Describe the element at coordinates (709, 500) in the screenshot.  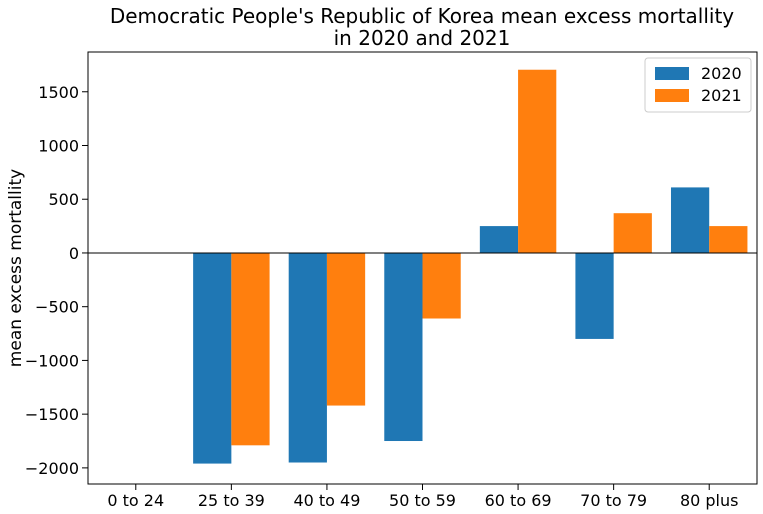
I see `x-tick-label: 80 plus` at that location.